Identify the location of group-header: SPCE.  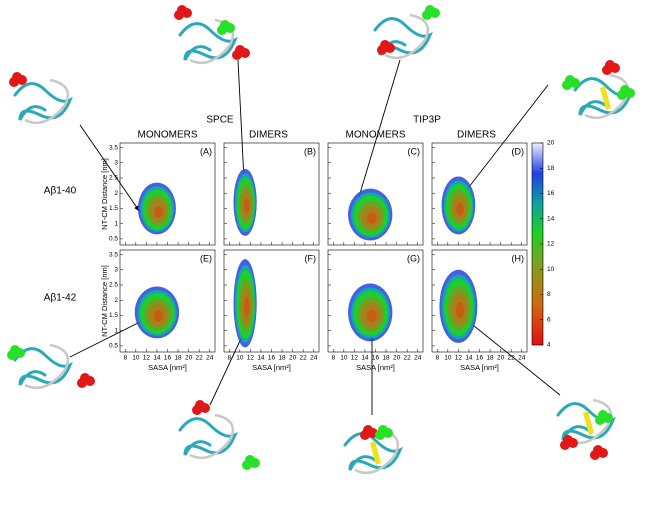
(220, 120).